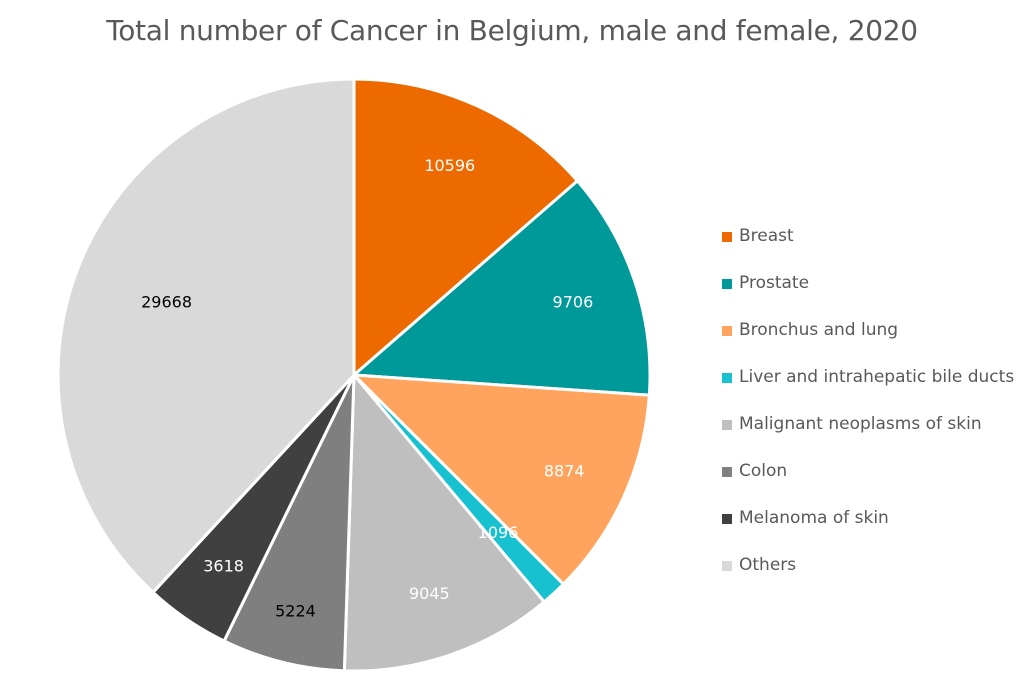  Describe the element at coordinates (573, 302) in the screenshot. I see `data-label-prostate: 9706` at that location.